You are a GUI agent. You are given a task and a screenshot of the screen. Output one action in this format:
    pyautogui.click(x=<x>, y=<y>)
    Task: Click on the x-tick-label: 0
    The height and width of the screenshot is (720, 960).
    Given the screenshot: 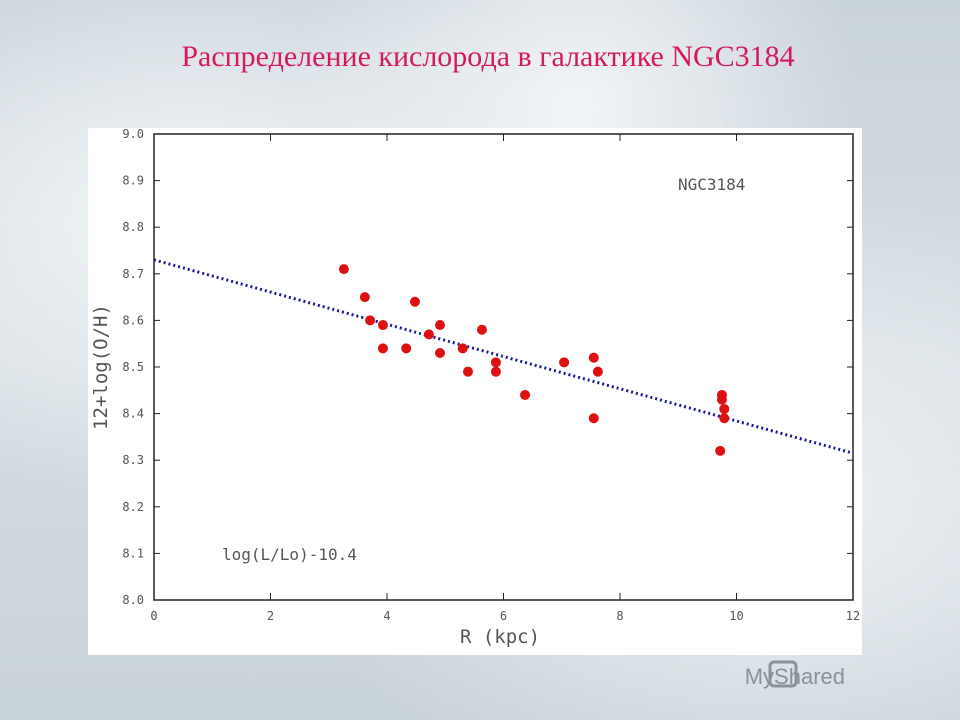 What is the action you would take?
    pyautogui.click(x=153, y=616)
    